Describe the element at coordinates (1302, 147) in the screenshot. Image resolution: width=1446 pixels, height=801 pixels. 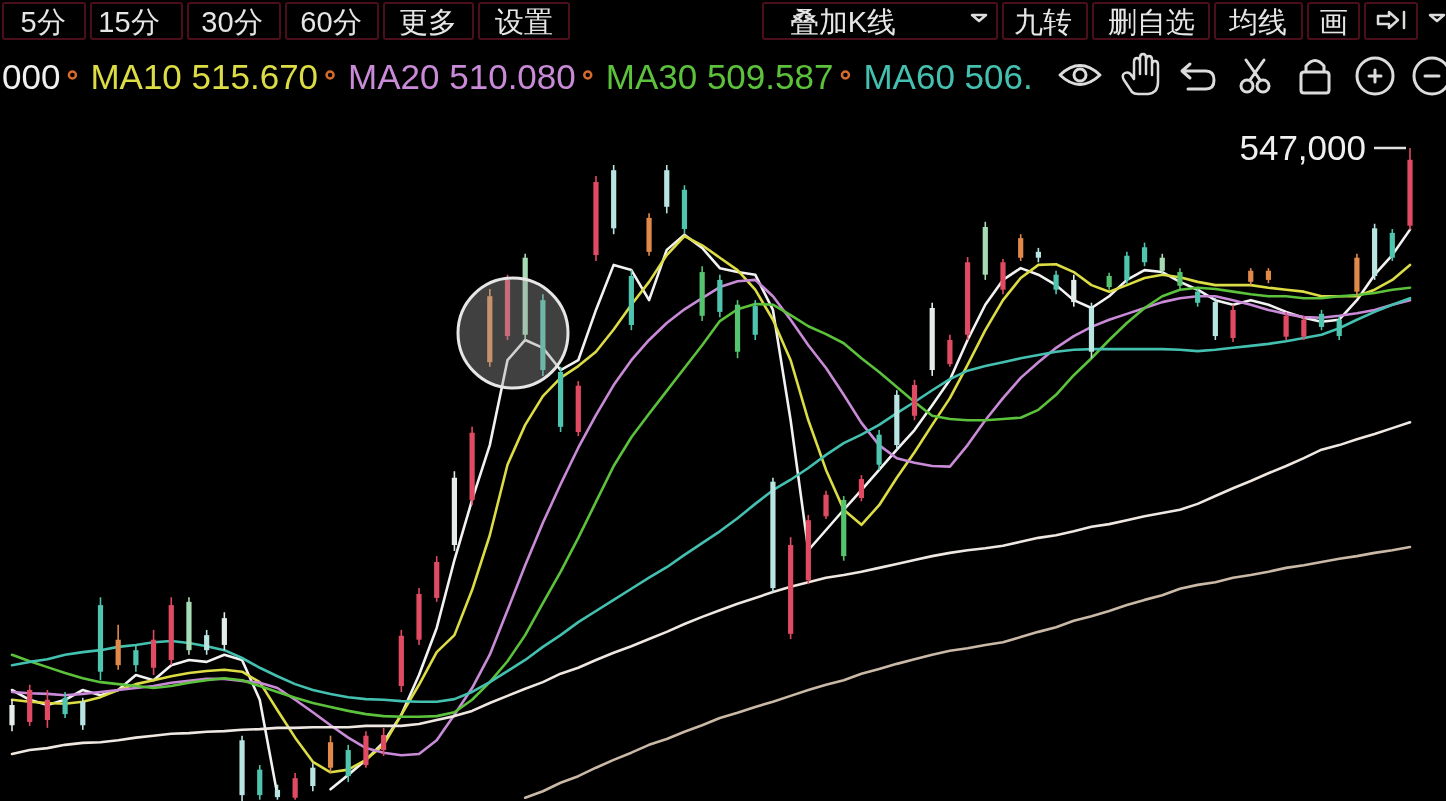
I see `annotation: 547,000` at that location.